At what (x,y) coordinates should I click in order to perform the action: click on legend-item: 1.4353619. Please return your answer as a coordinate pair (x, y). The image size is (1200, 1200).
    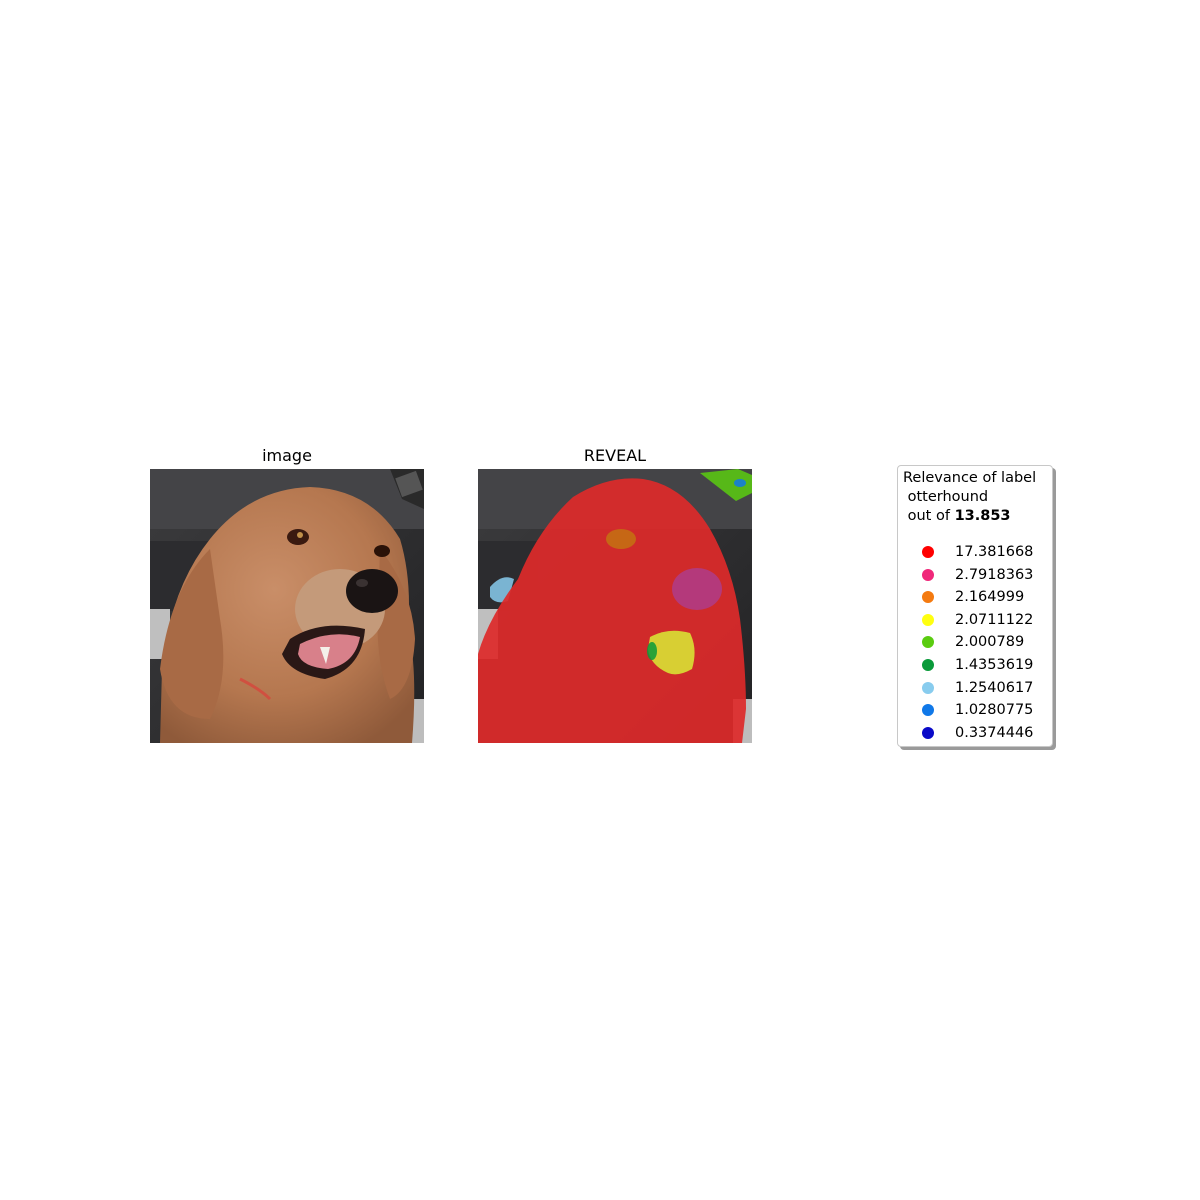
    Looking at the image, I should click on (975, 665).